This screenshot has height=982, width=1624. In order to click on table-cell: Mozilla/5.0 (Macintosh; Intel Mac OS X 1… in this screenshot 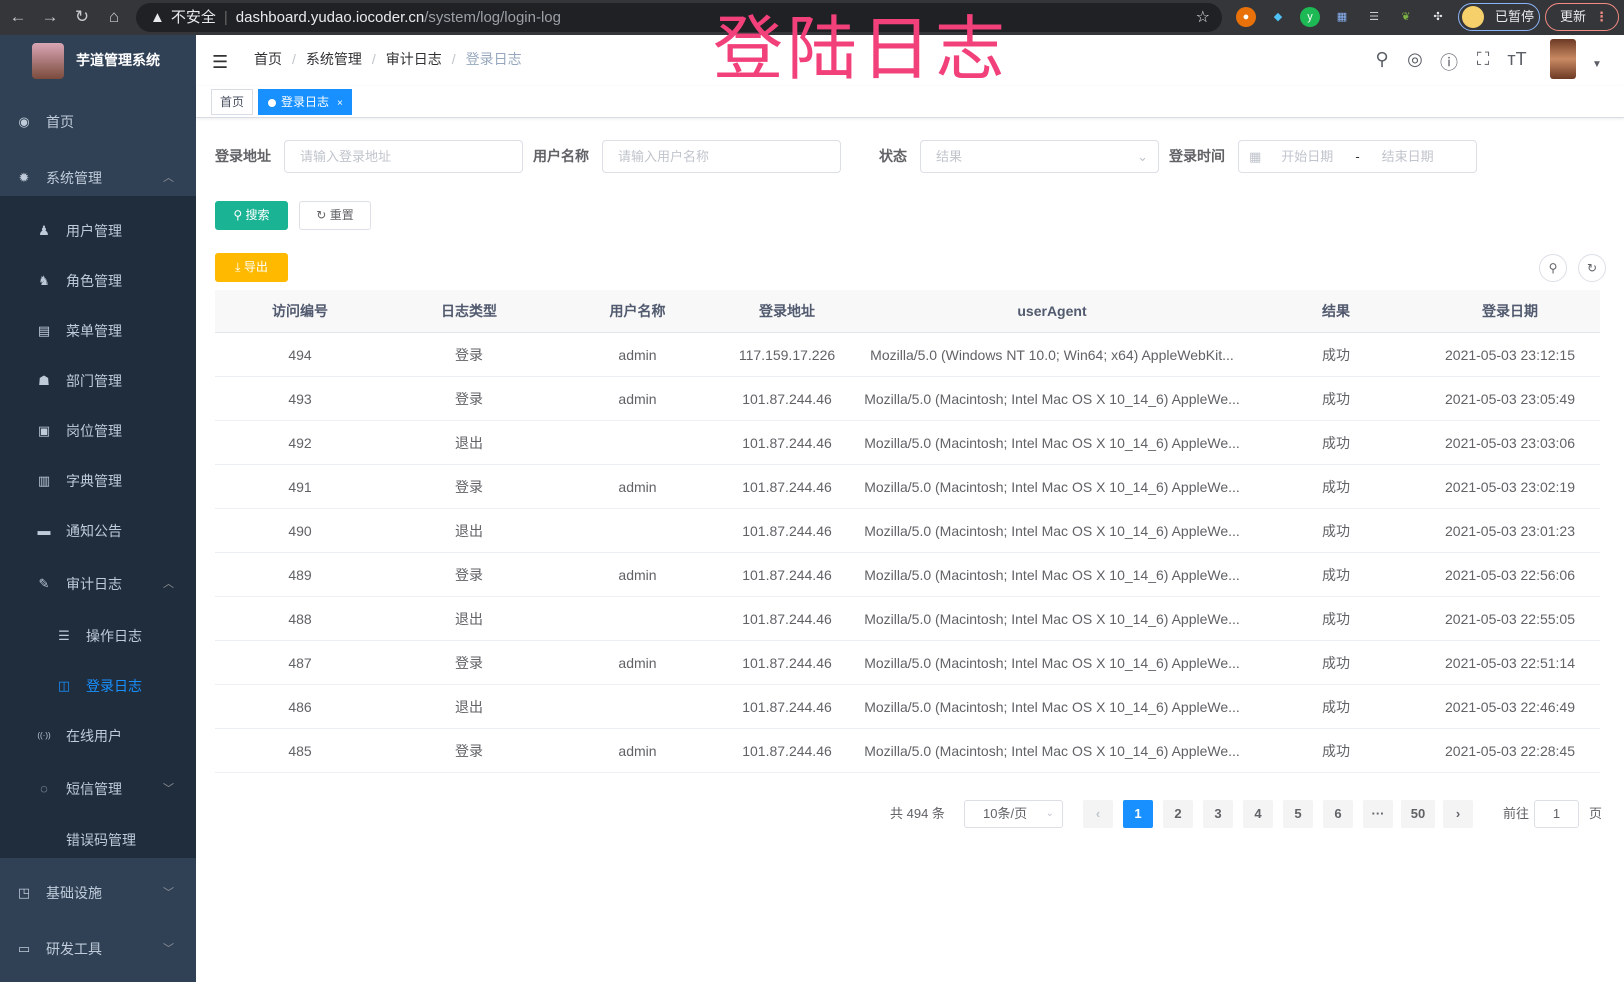, I will do `click(1052, 486)`.